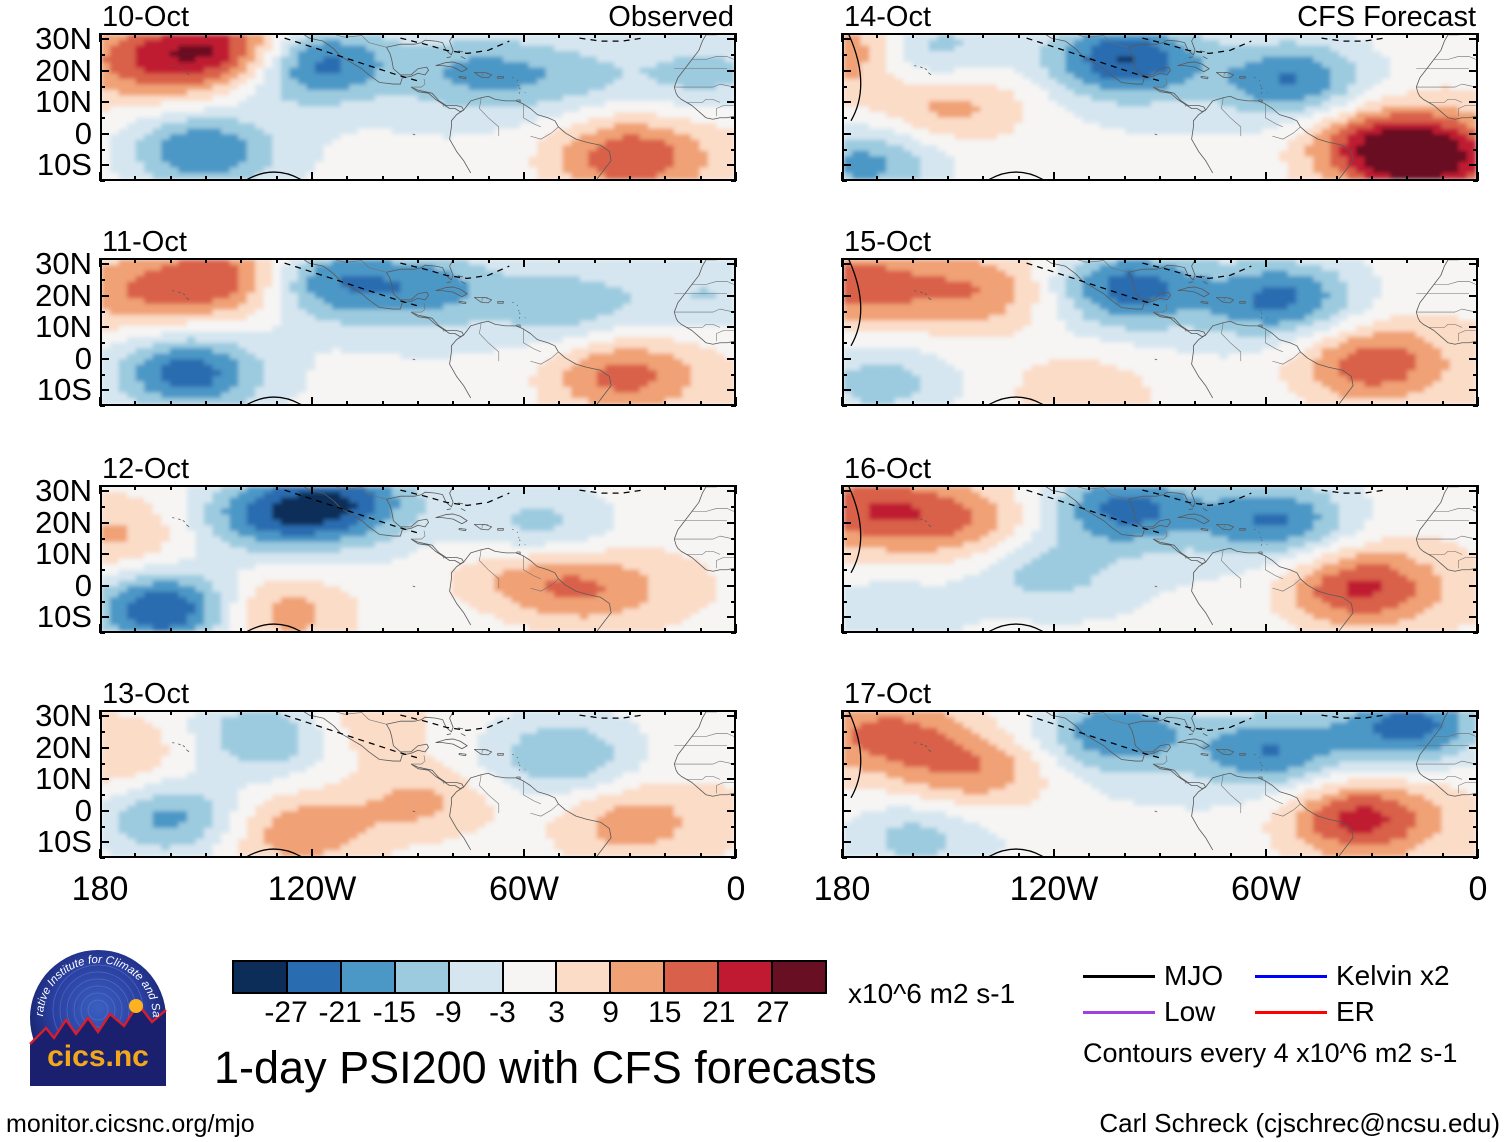 This screenshot has width=1510, height=1142. I want to click on y-axis-tick-label: 20N, so click(63, 522).